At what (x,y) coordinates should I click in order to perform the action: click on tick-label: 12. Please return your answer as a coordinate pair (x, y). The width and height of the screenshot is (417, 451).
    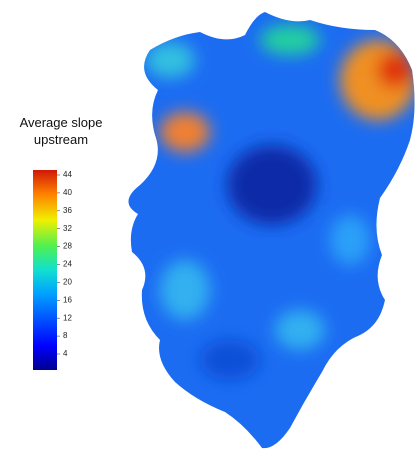
    Looking at the image, I should click on (67, 317).